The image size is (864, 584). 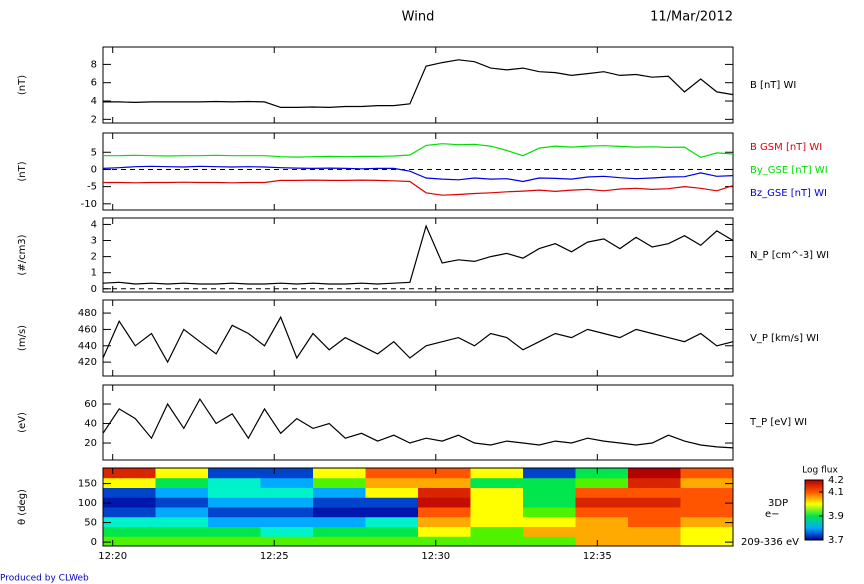 I want to click on colorbar-tick-label: 4.1, so click(x=836, y=492).